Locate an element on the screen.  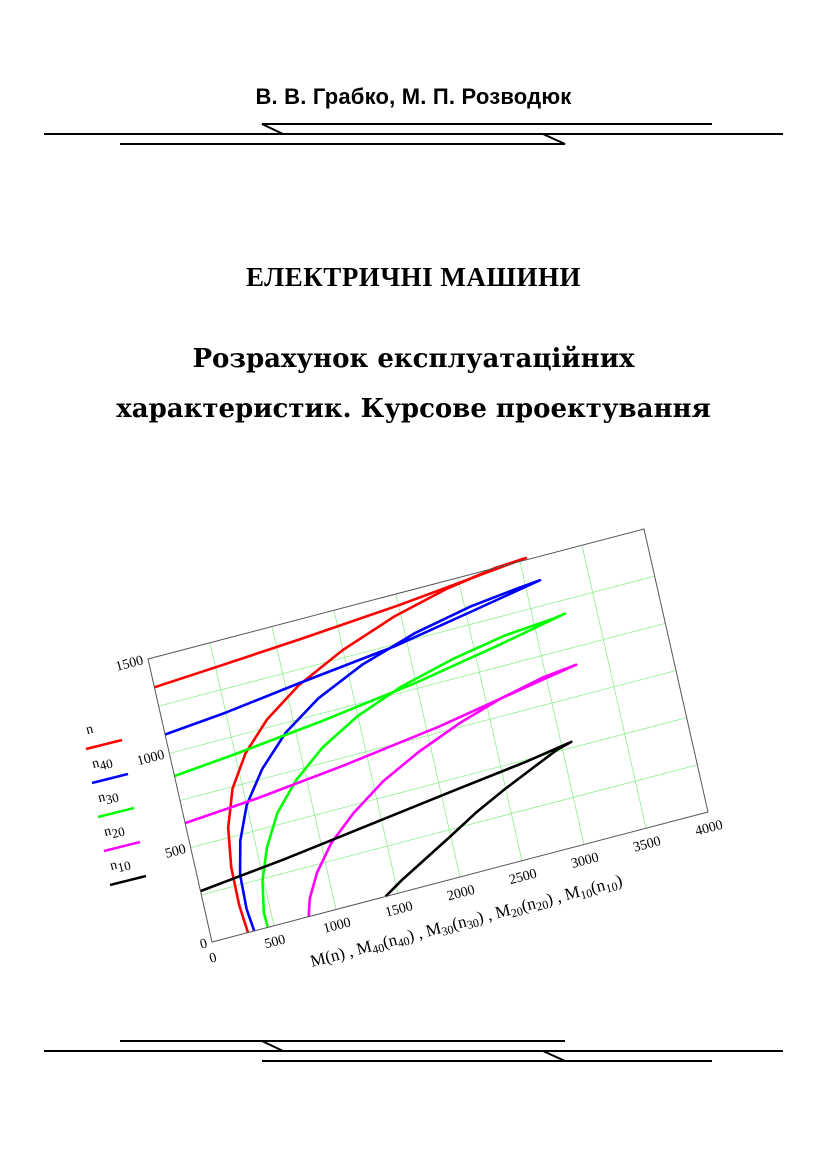
series-line-n40 is located at coordinates (353, 755).